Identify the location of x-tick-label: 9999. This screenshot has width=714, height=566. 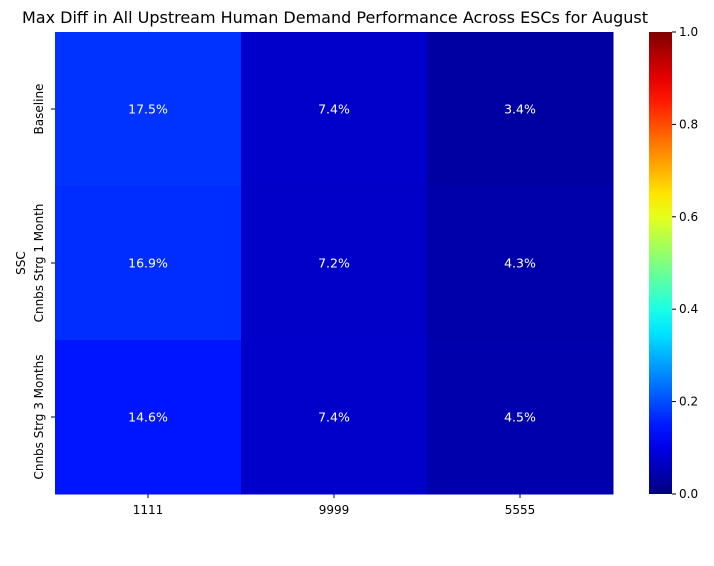
(334, 510).